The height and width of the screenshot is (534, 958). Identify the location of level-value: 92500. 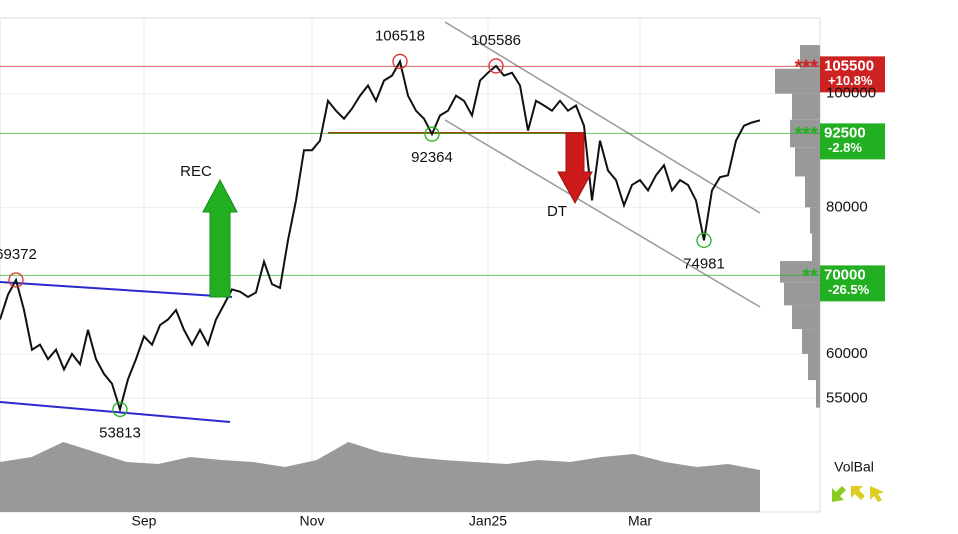
(845, 132).